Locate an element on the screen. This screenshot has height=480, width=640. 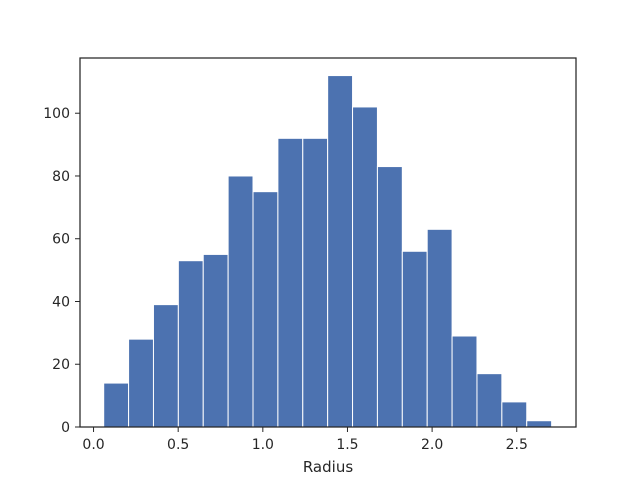
x-tick-label: 1.5 is located at coordinates (347, 445).